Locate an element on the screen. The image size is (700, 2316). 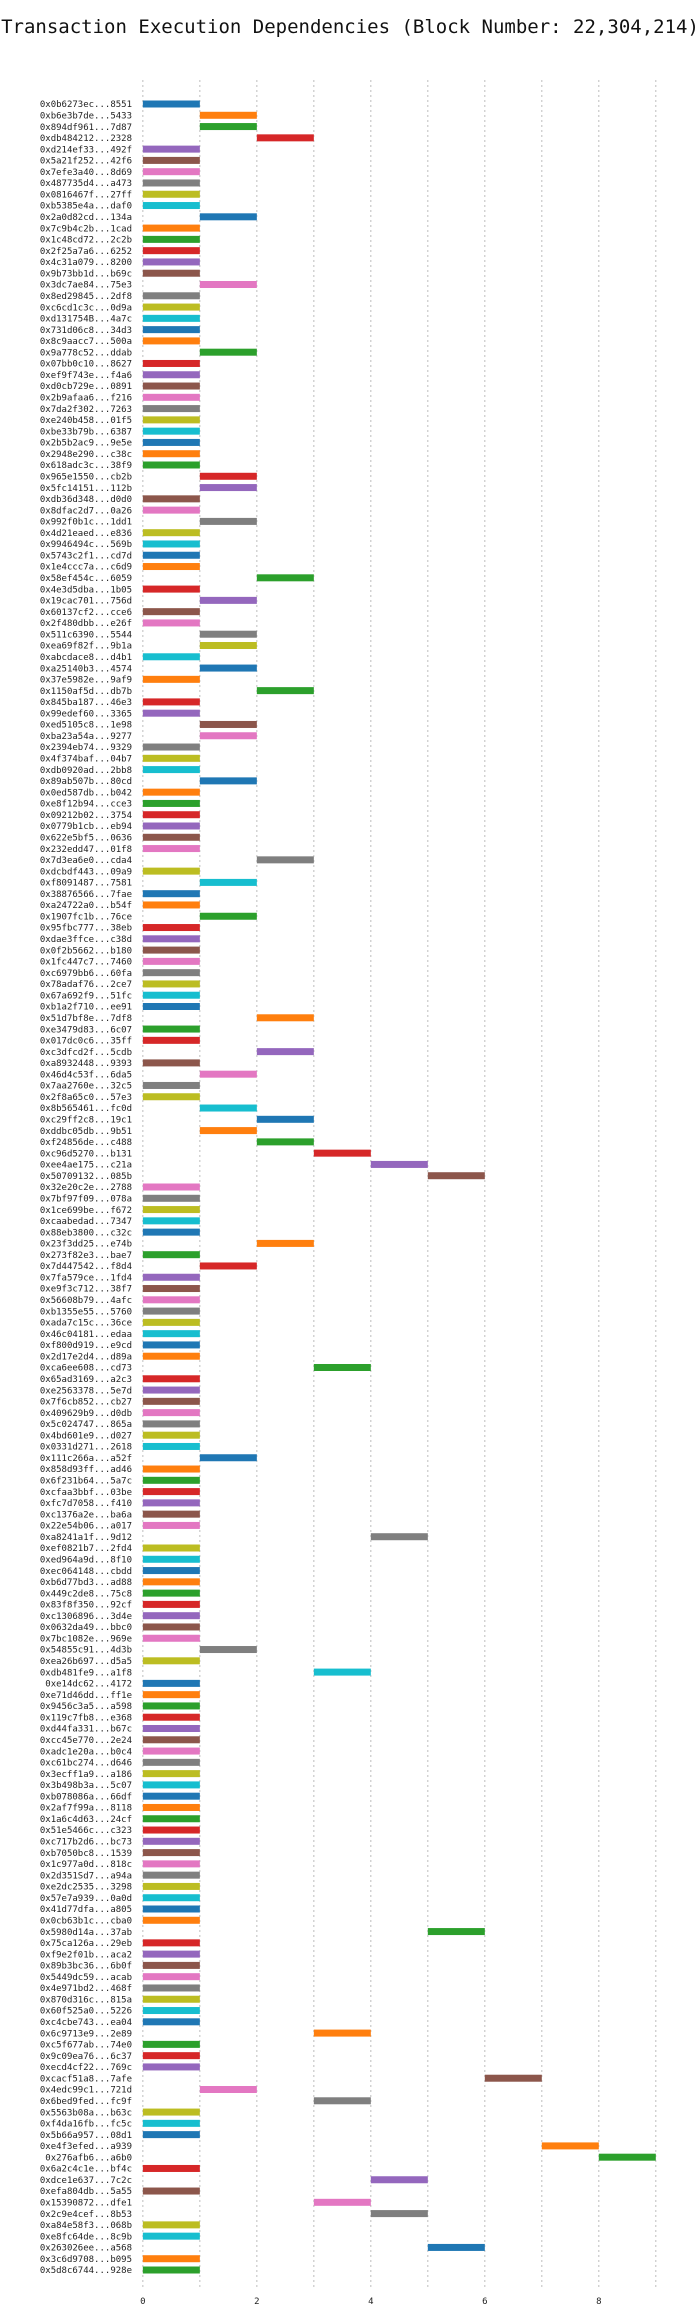
y-tick-label: 0x3b498b3a...5c07 is located at coordinates (86, 1786).